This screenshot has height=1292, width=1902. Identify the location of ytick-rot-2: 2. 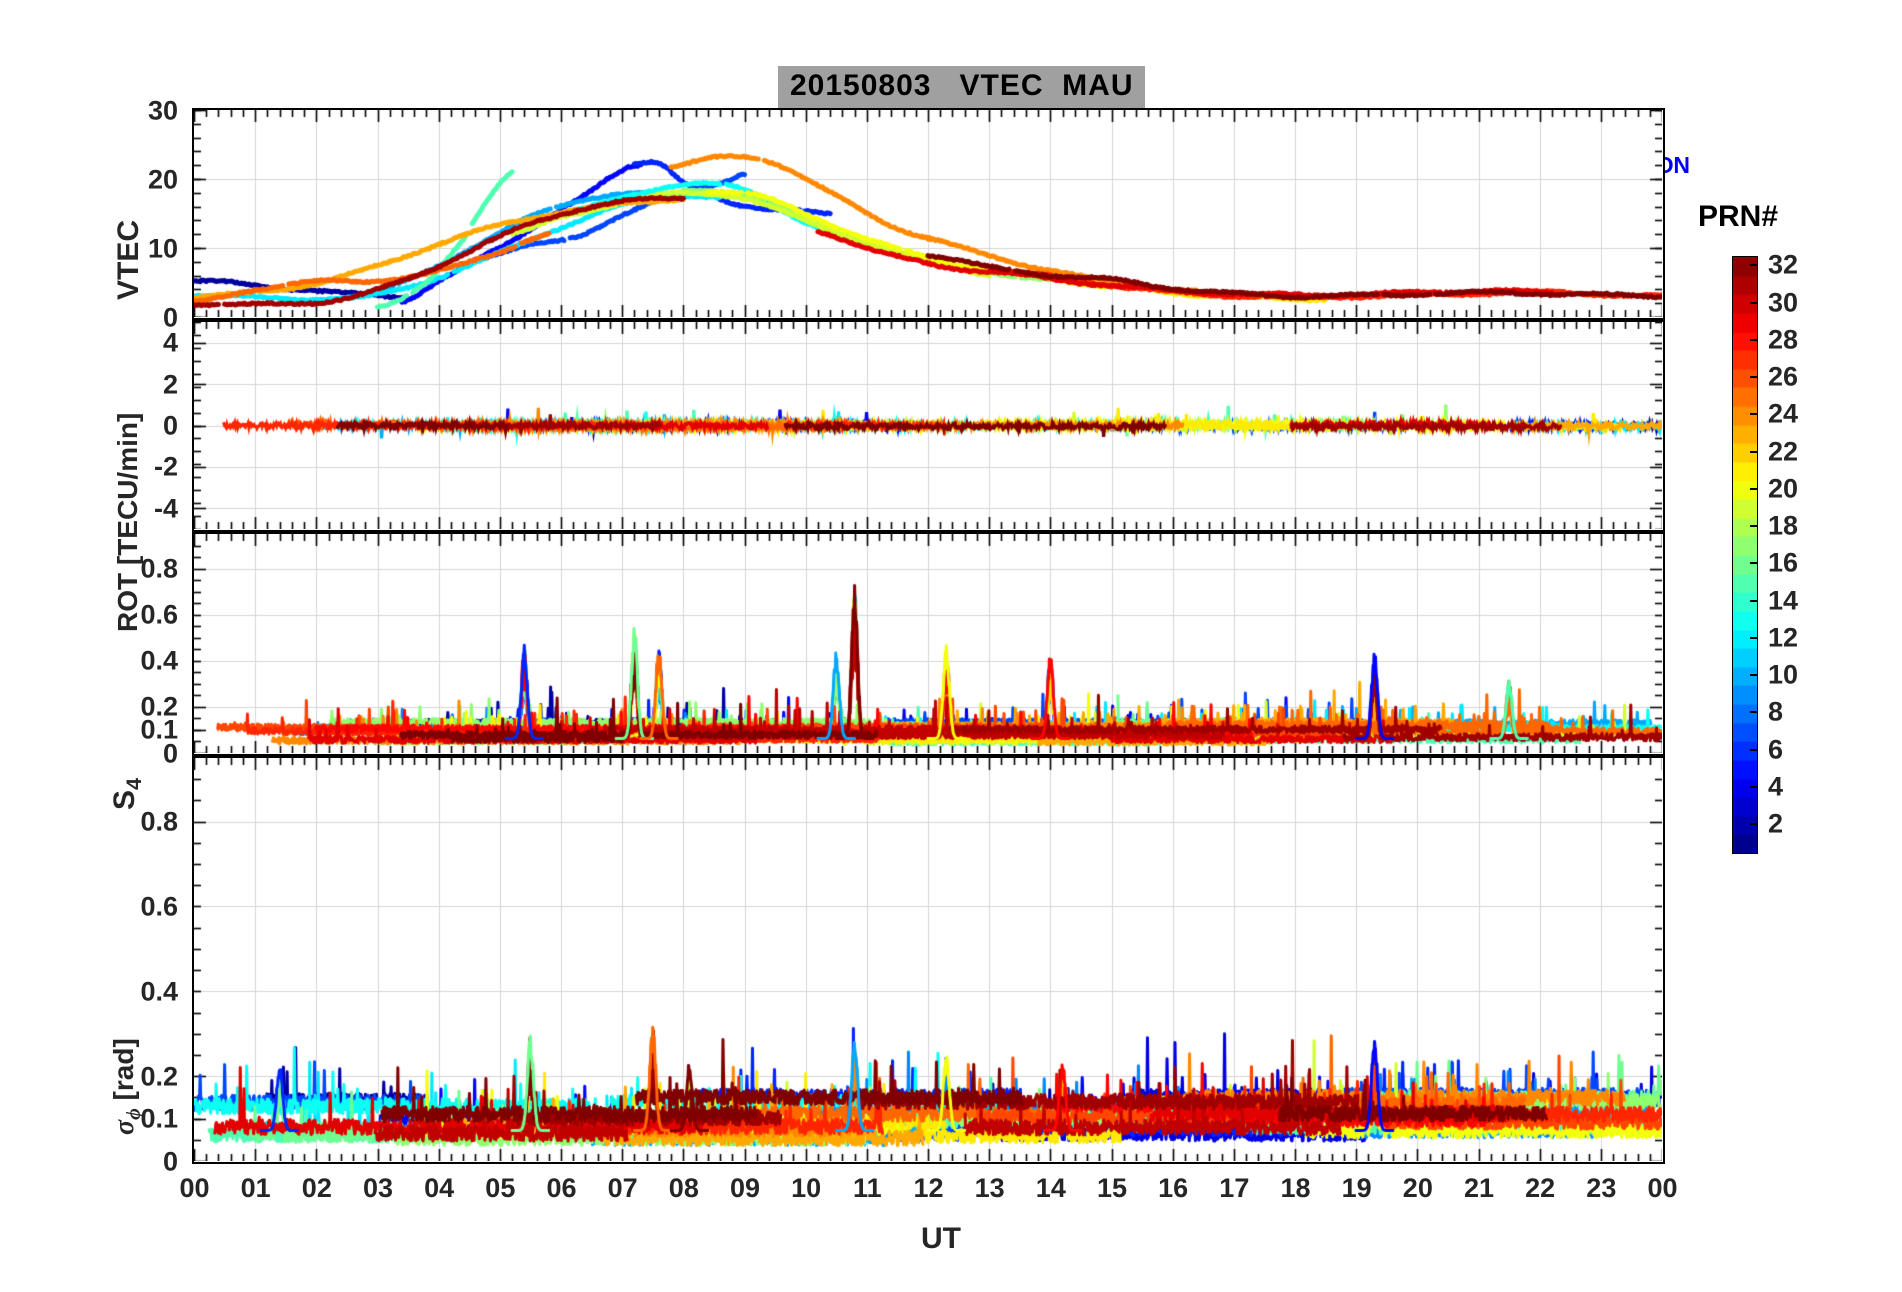
(170, 384).